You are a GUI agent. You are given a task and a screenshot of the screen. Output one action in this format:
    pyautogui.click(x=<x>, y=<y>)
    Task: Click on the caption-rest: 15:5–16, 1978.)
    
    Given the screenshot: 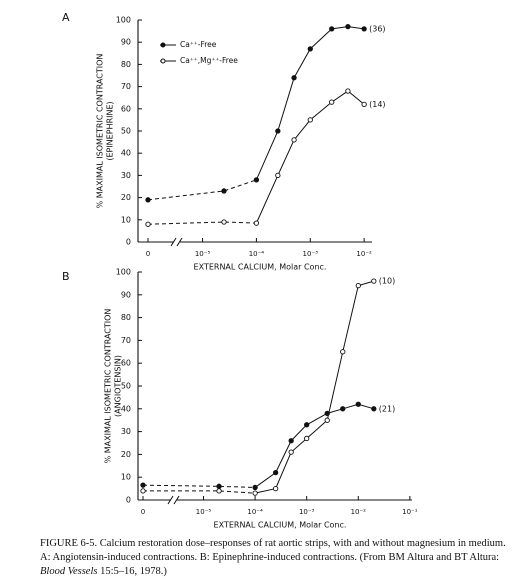 What is the action you would take?
    pyautogui.click(x=132, y=571)
    